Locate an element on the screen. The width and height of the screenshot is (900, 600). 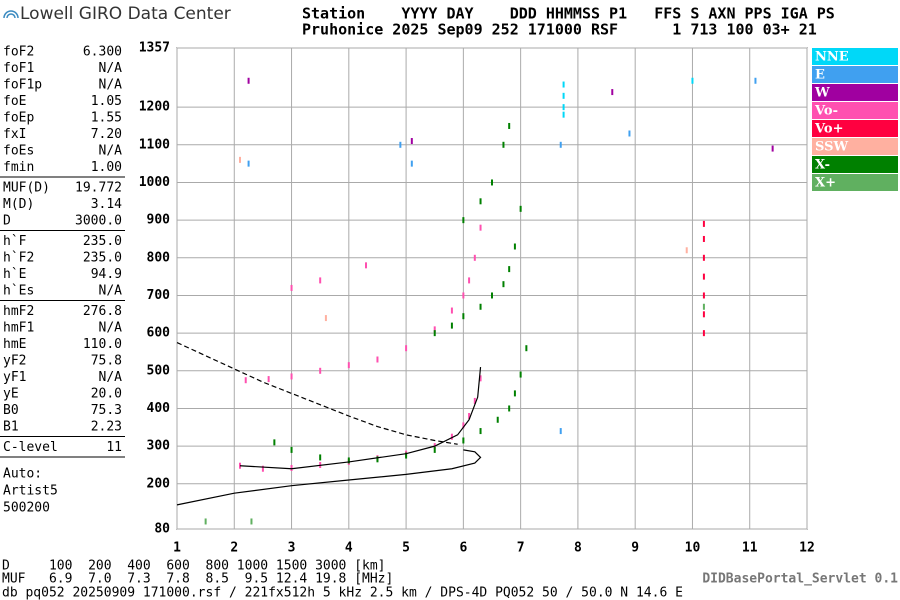
y-tick-label: 600 is located at coordinates (159, 333).